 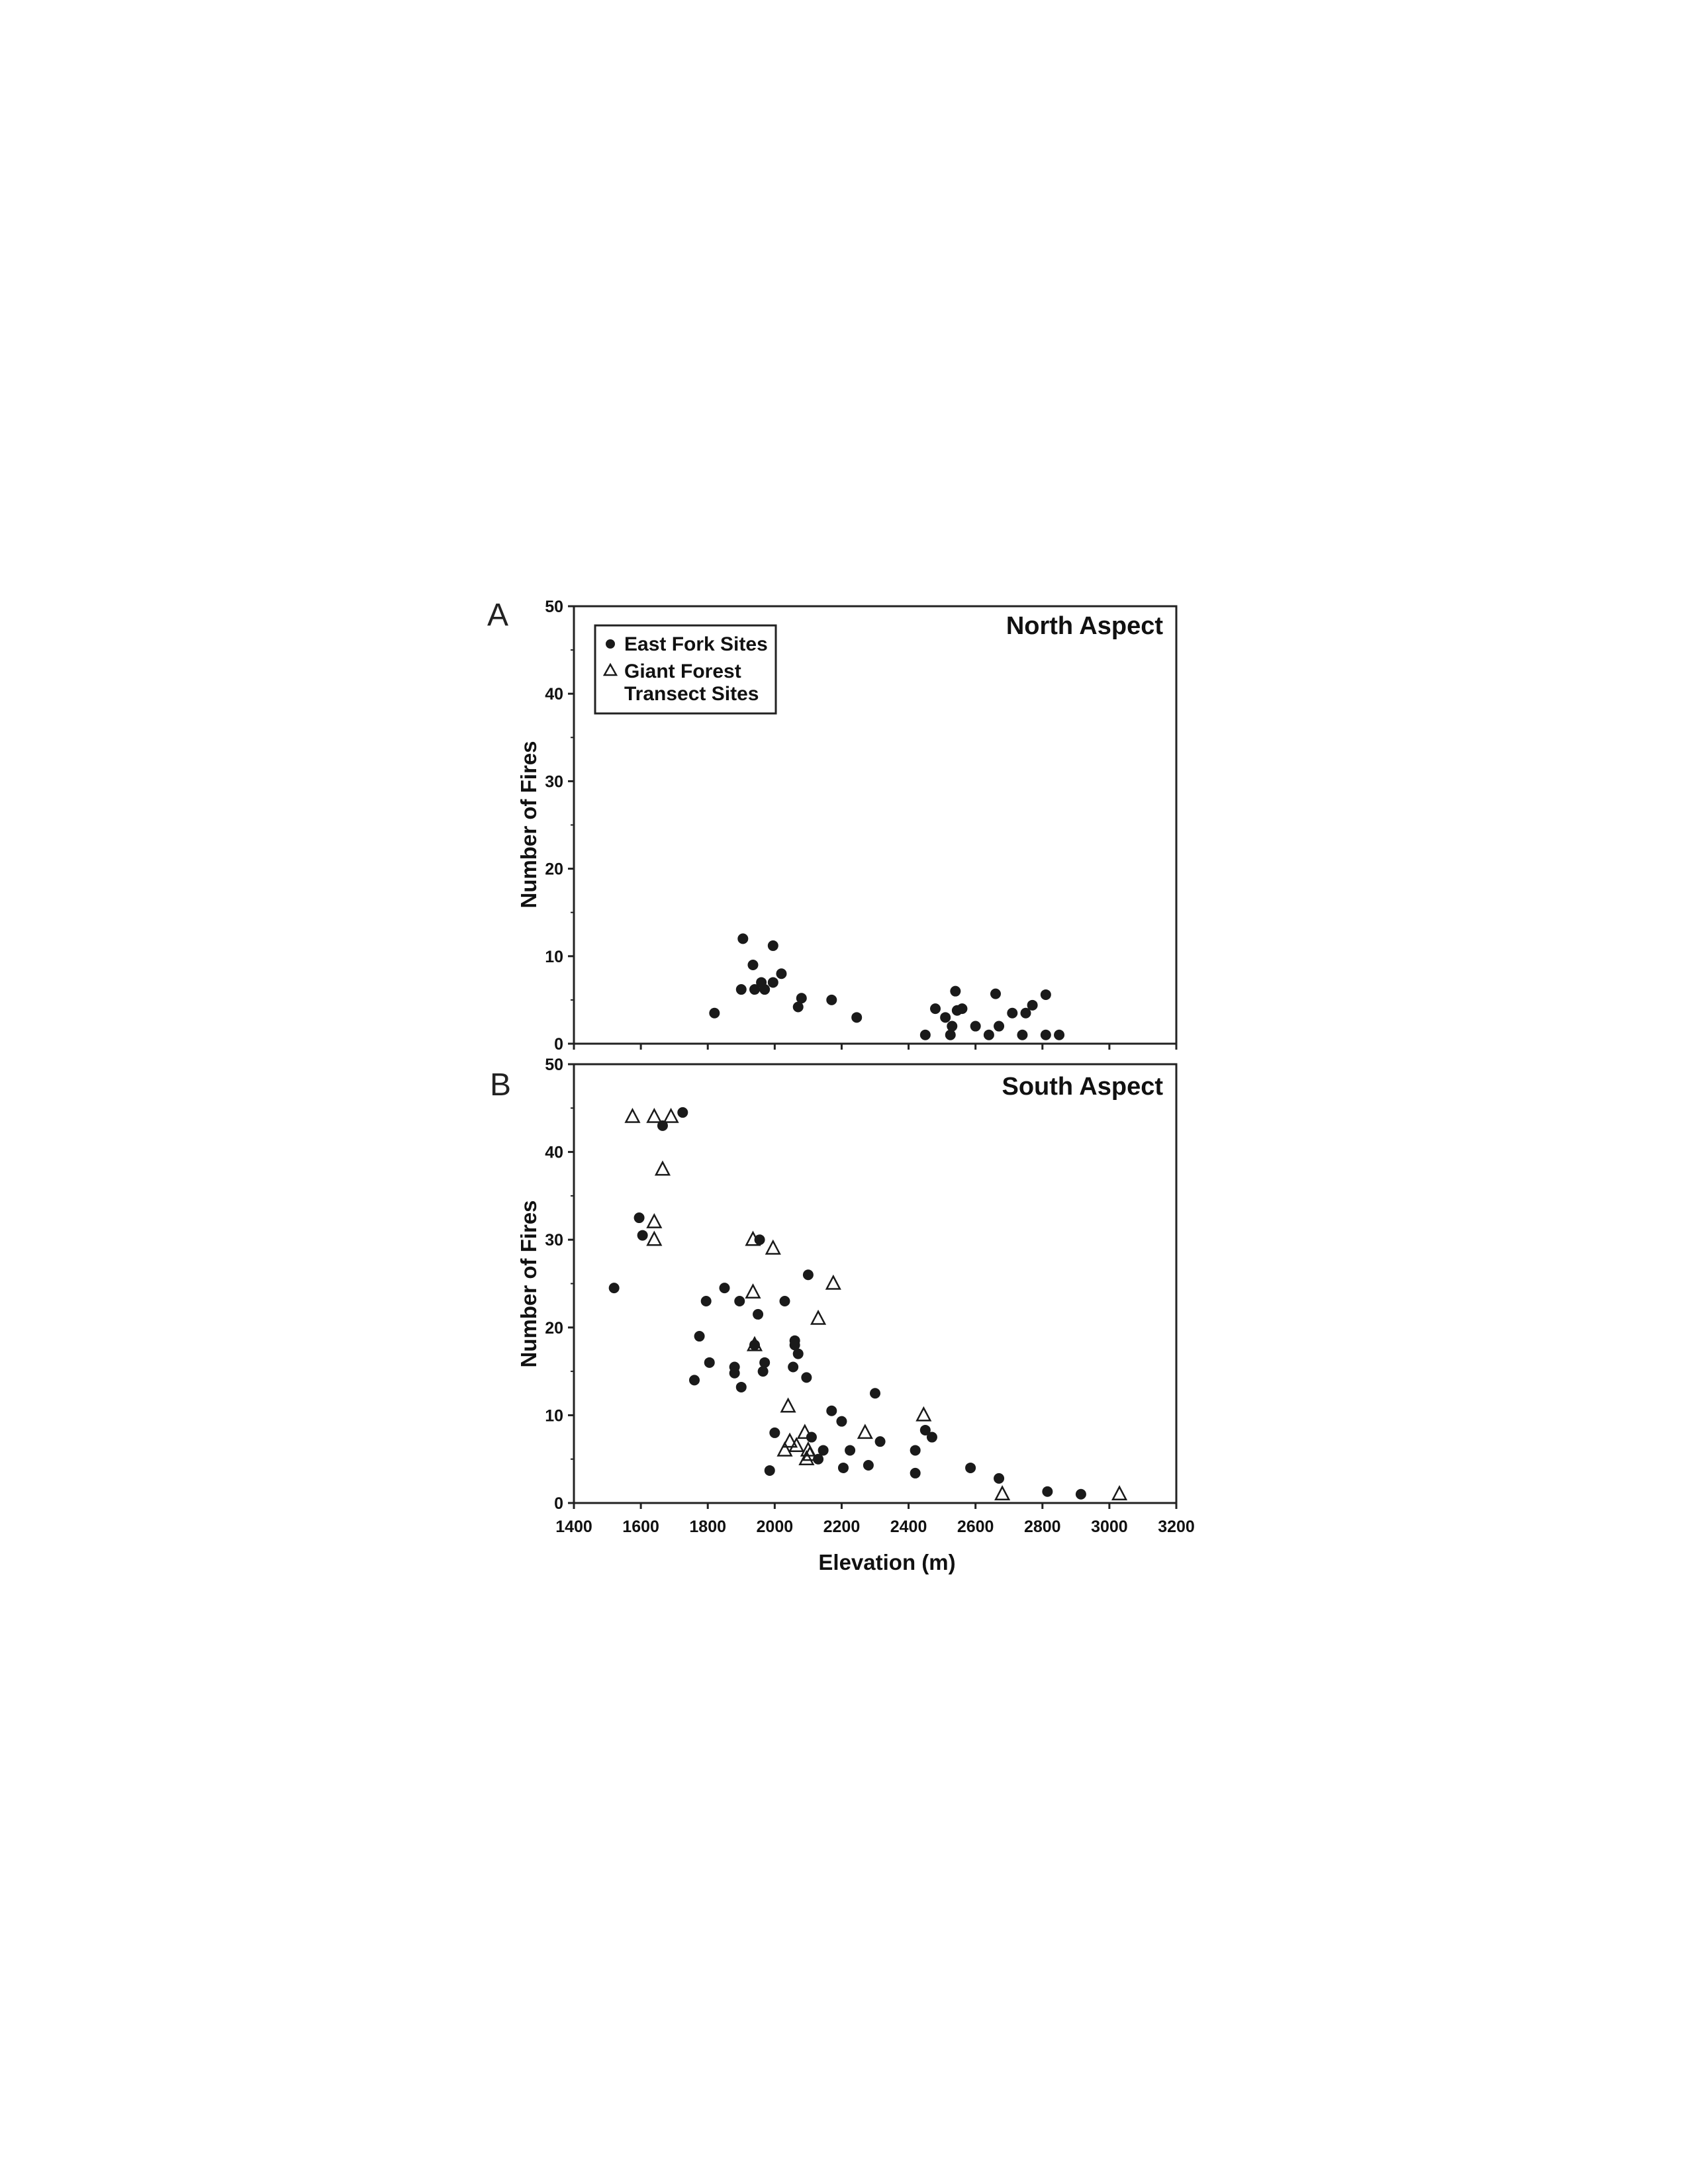 What do you see at coordinates (573, 1527) in the screenshot?
I see `panel-b-x-tick-label: 1400` at bounding box center [573, 1527].